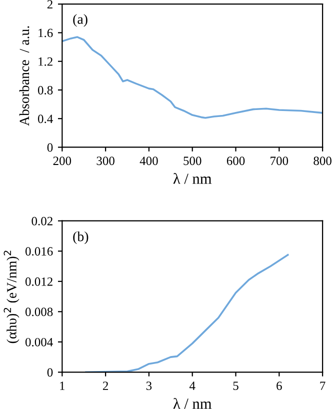 This screenshot has height=409, width=336. What do you see at coordinates (45, 90) in the screenshot?
I see `y-tick-label: 0.8` at bounding box center [45, 90].